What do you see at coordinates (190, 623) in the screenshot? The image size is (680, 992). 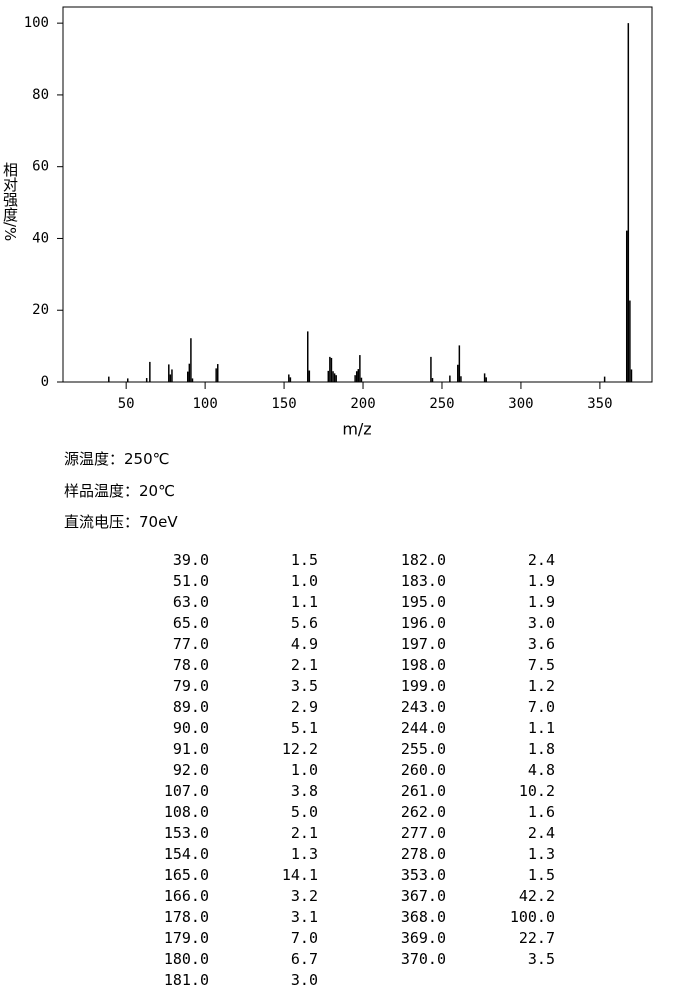 I see `table-cell: 65.0` at bounding box center [190, 623].